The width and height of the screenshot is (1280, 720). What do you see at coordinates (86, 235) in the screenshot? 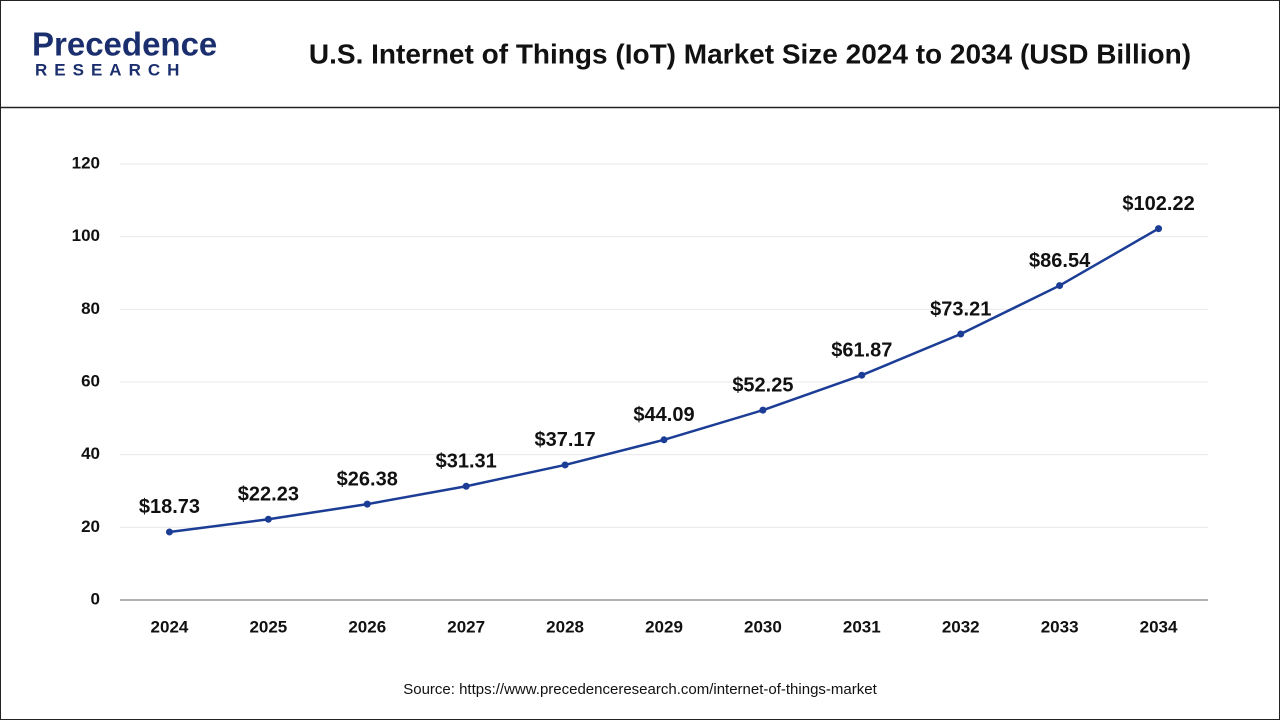
I see `y-tick-label: 100` at bounding box center [86, 235].